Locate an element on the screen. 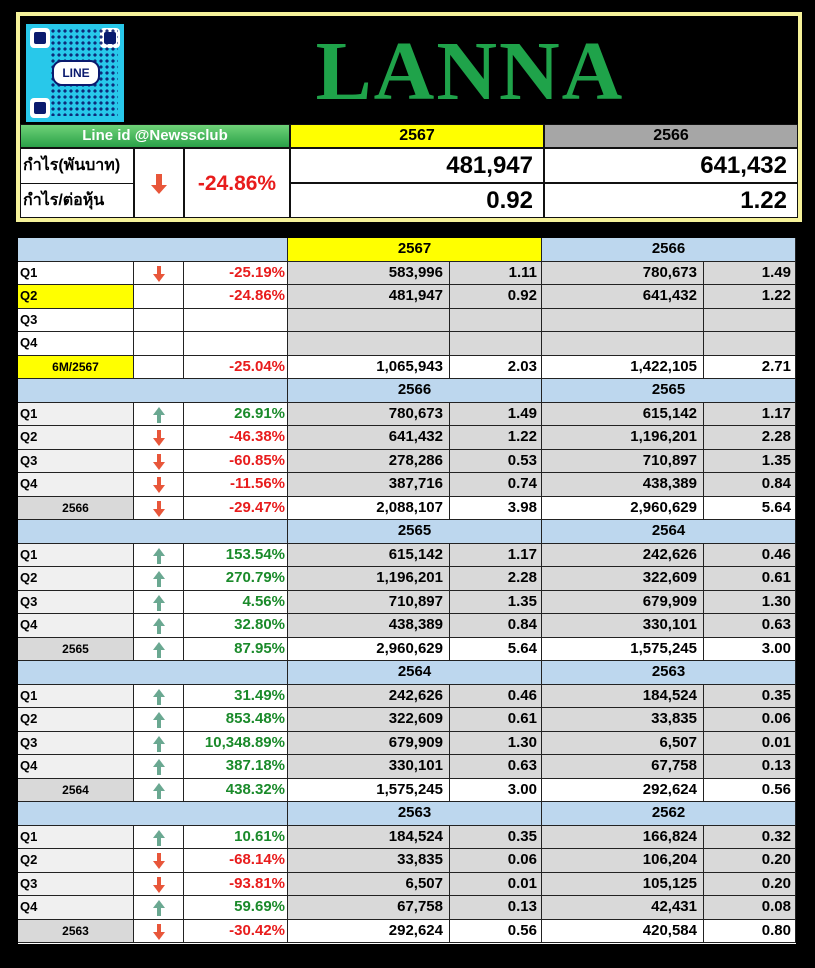  profit-current: 481,947 is located at coordinates (417, 165).